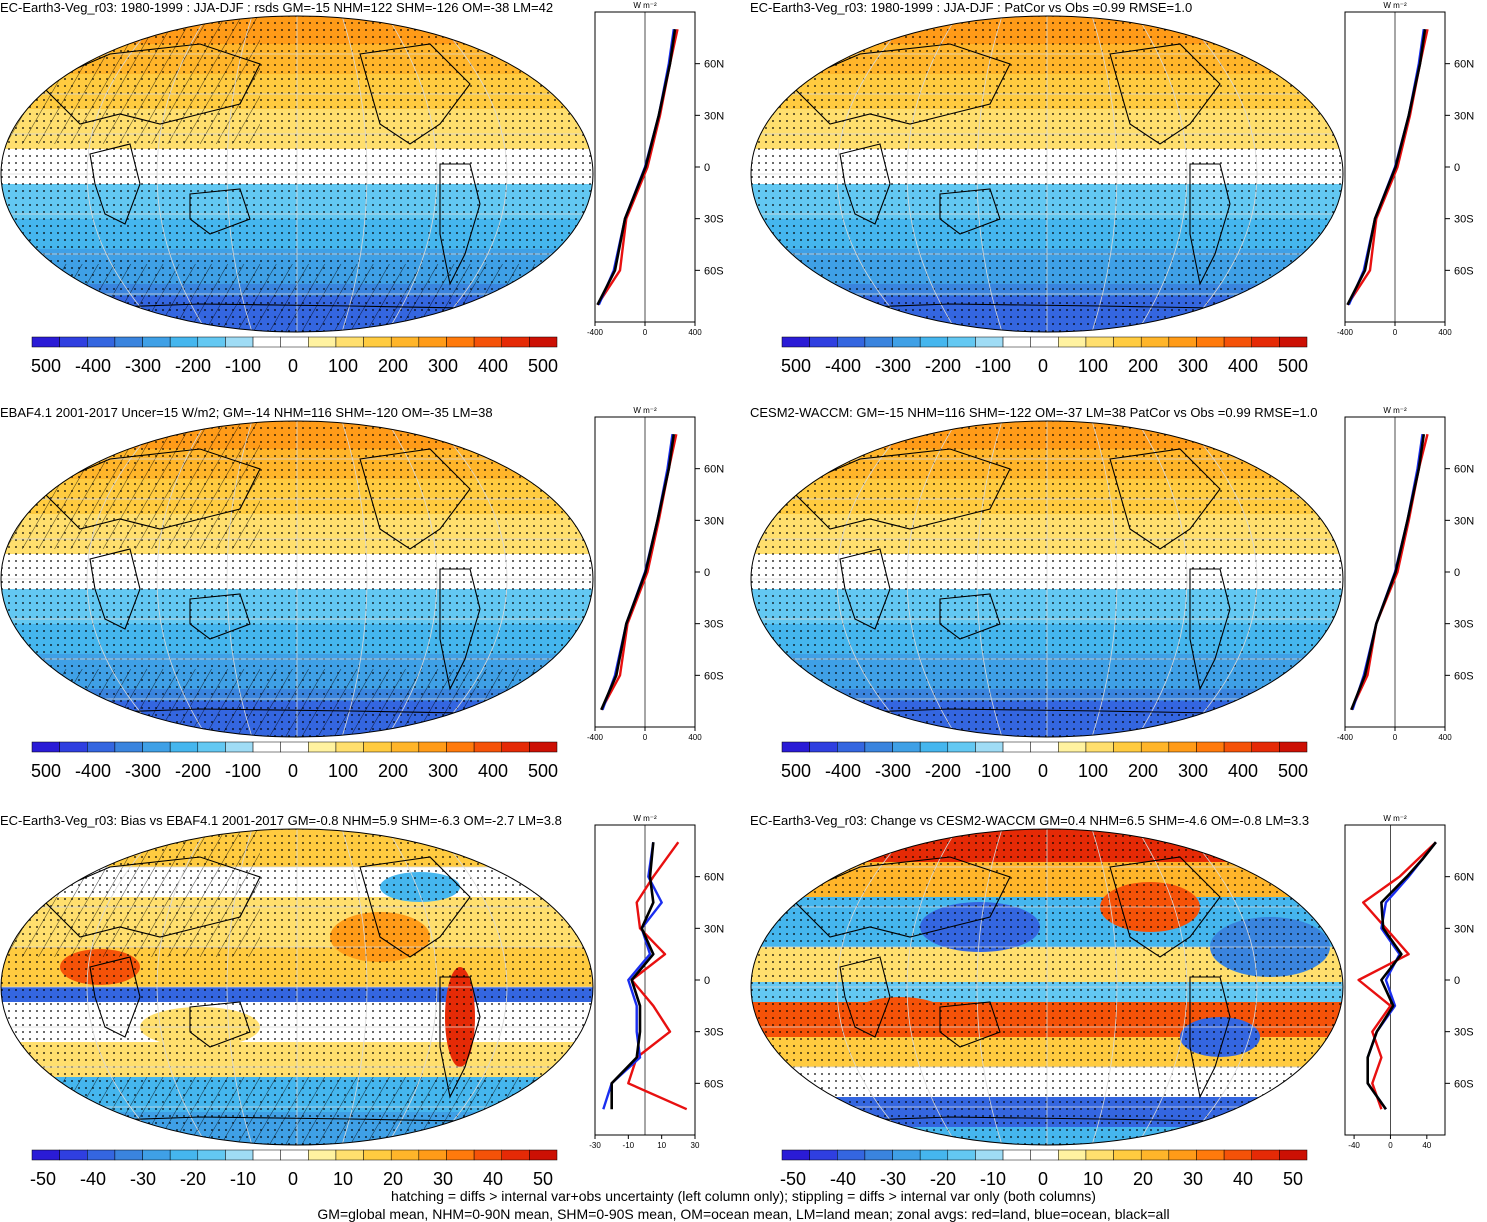 The image size is (1487, 1222). What do you see at coordinates (1293, 771) in the screenshot?
I see `colorbar-label: 500` at bounding box center [1293, 771].